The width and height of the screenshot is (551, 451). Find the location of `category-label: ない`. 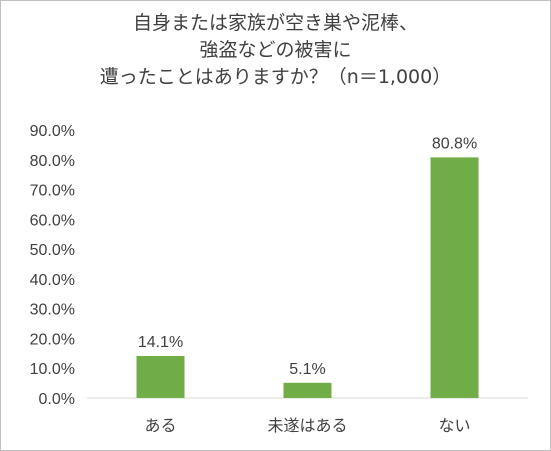

category-label: ない is located at coordinates (454, 425).